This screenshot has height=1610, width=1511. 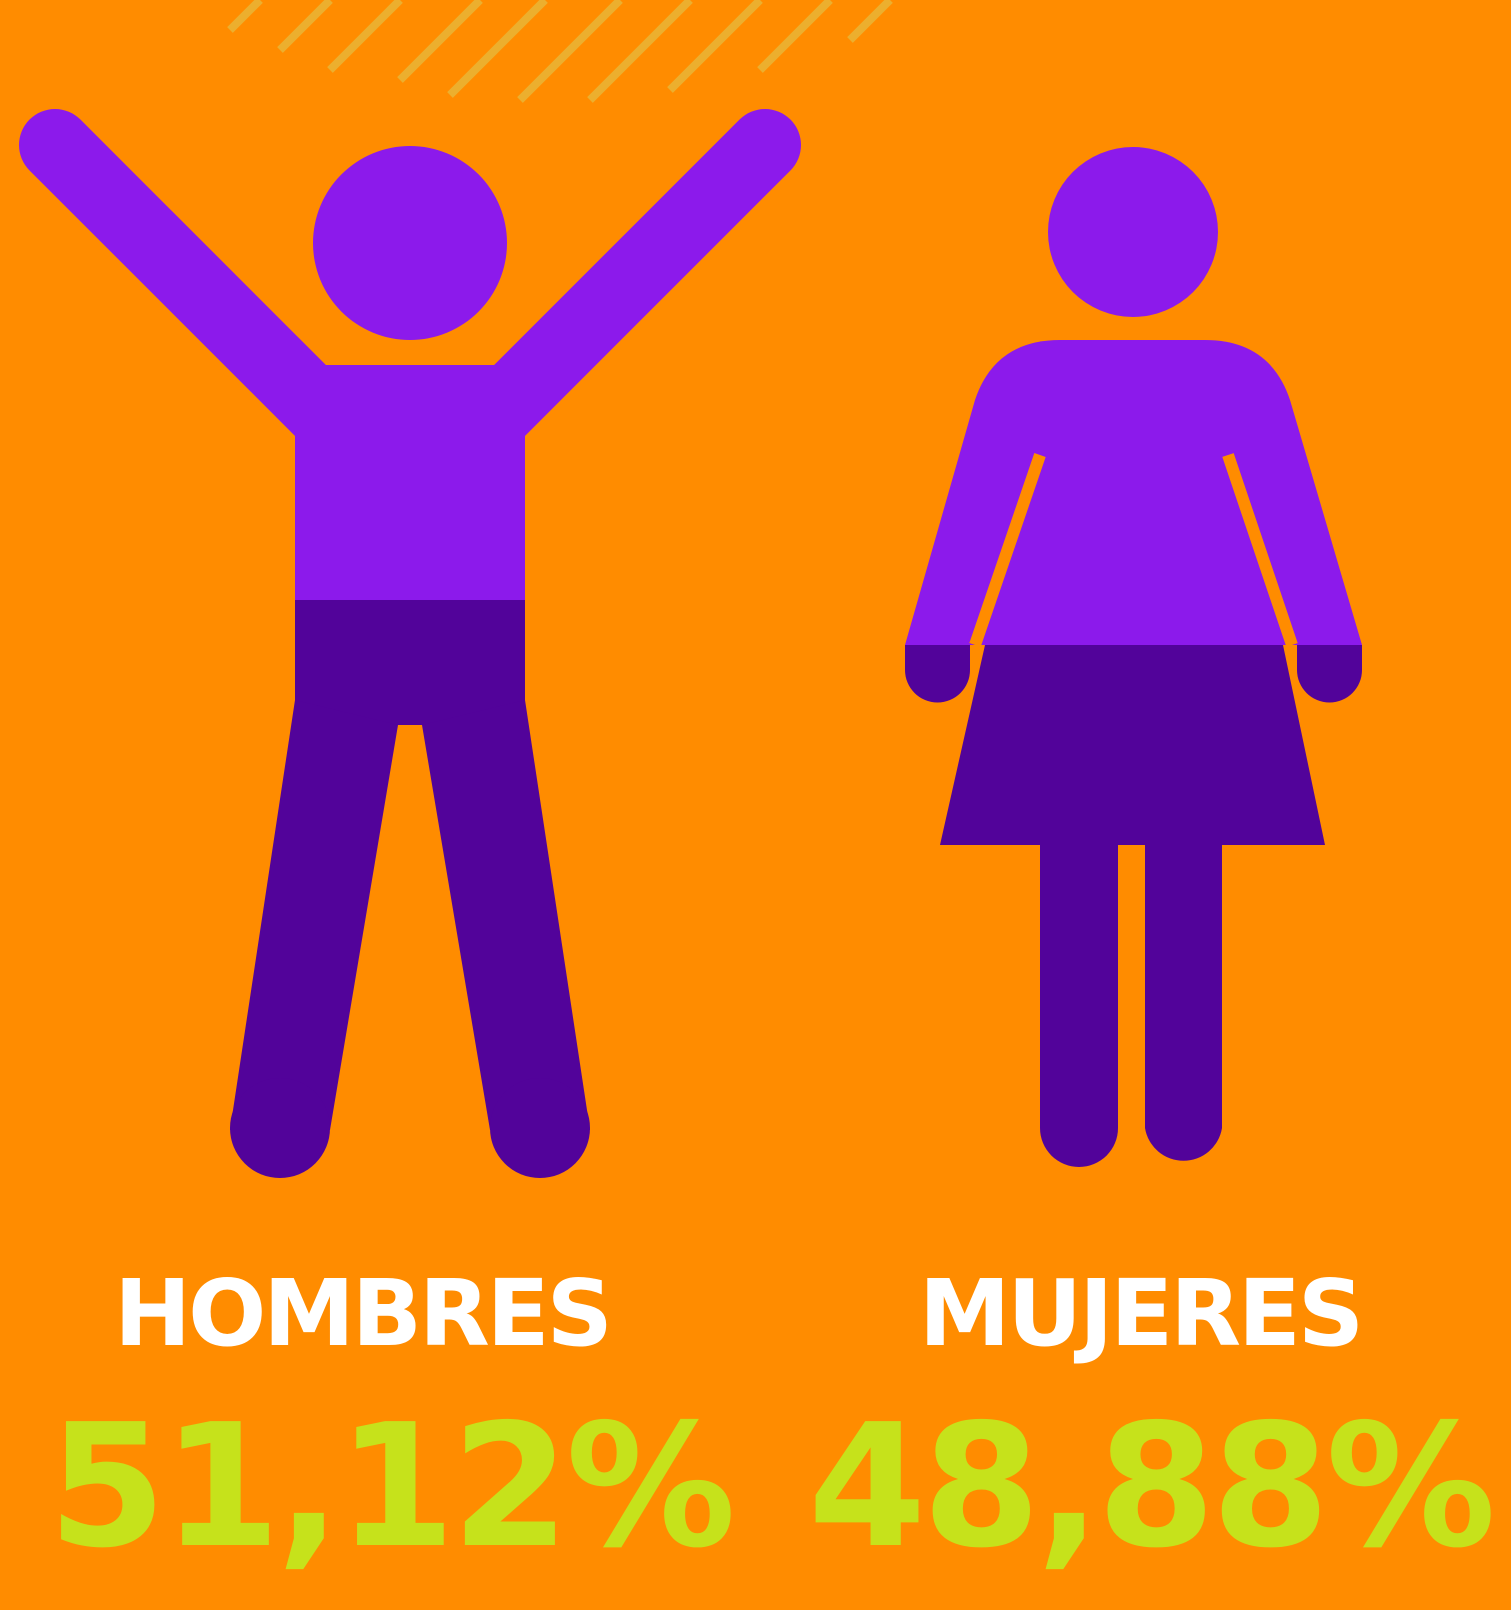 I want to click on label: HOMBRES, so click(x=362, y=1313).